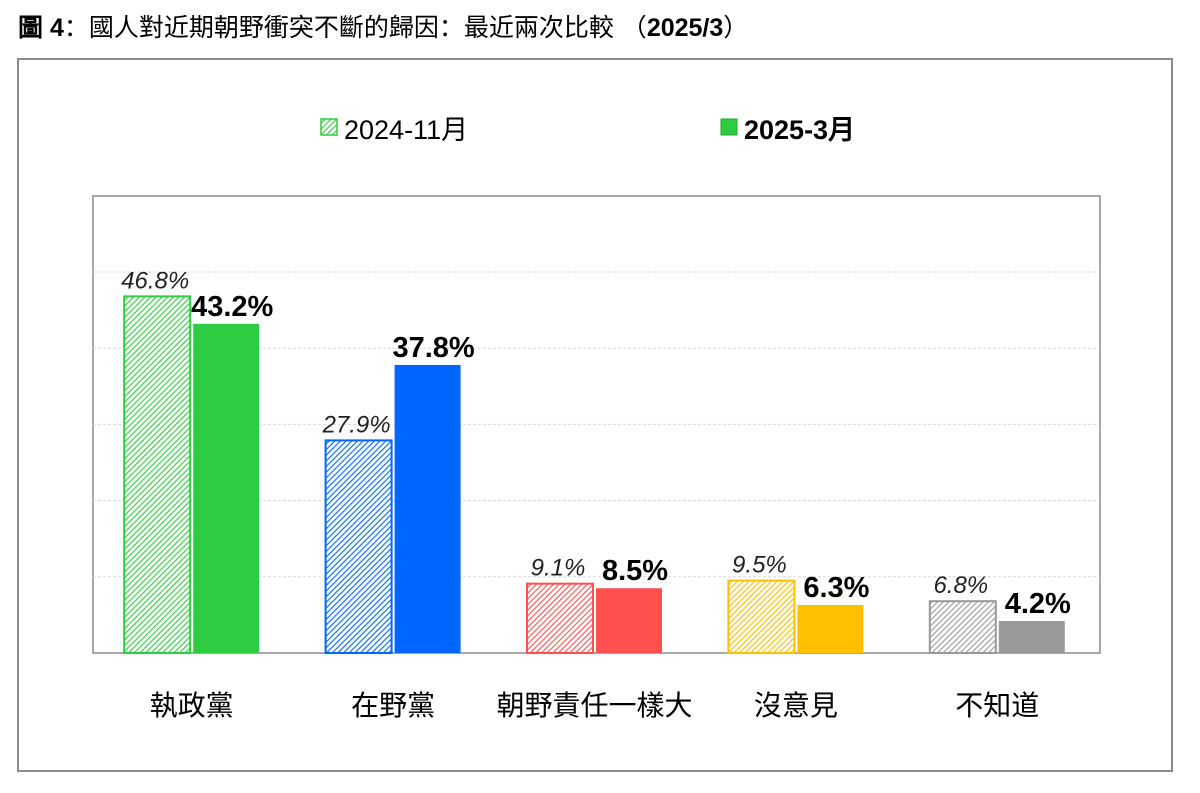 Image resolution: width=1200 pixels, height=793 pixels. Describe the element at coordinates (406, 129) in the screenshot. I see `legend-label-prev: 2024-11月` at that location.